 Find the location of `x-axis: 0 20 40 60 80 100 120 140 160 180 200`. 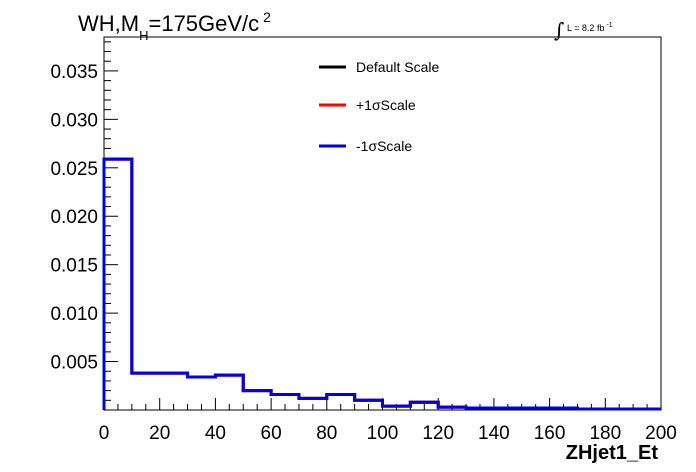

x-axis: 0 20 40 60 80 100 120 140 160 180 200 is located at coordinates (388, 421).